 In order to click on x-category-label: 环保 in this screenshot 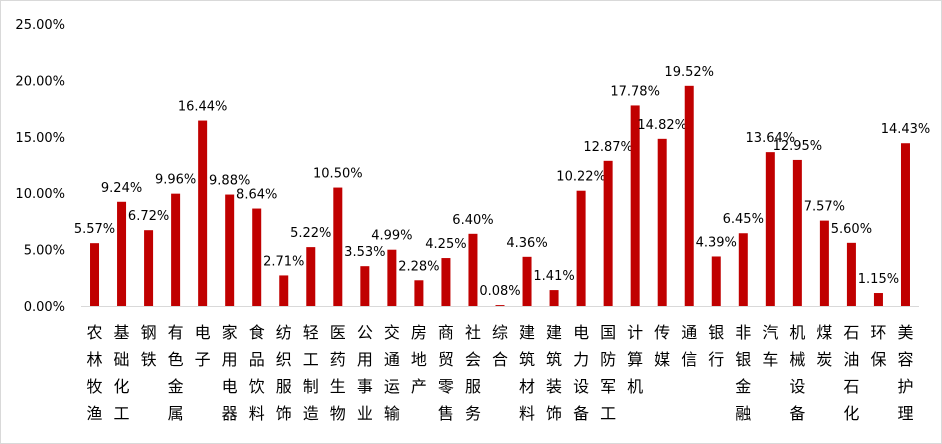, I will do `click(878, 346)`.